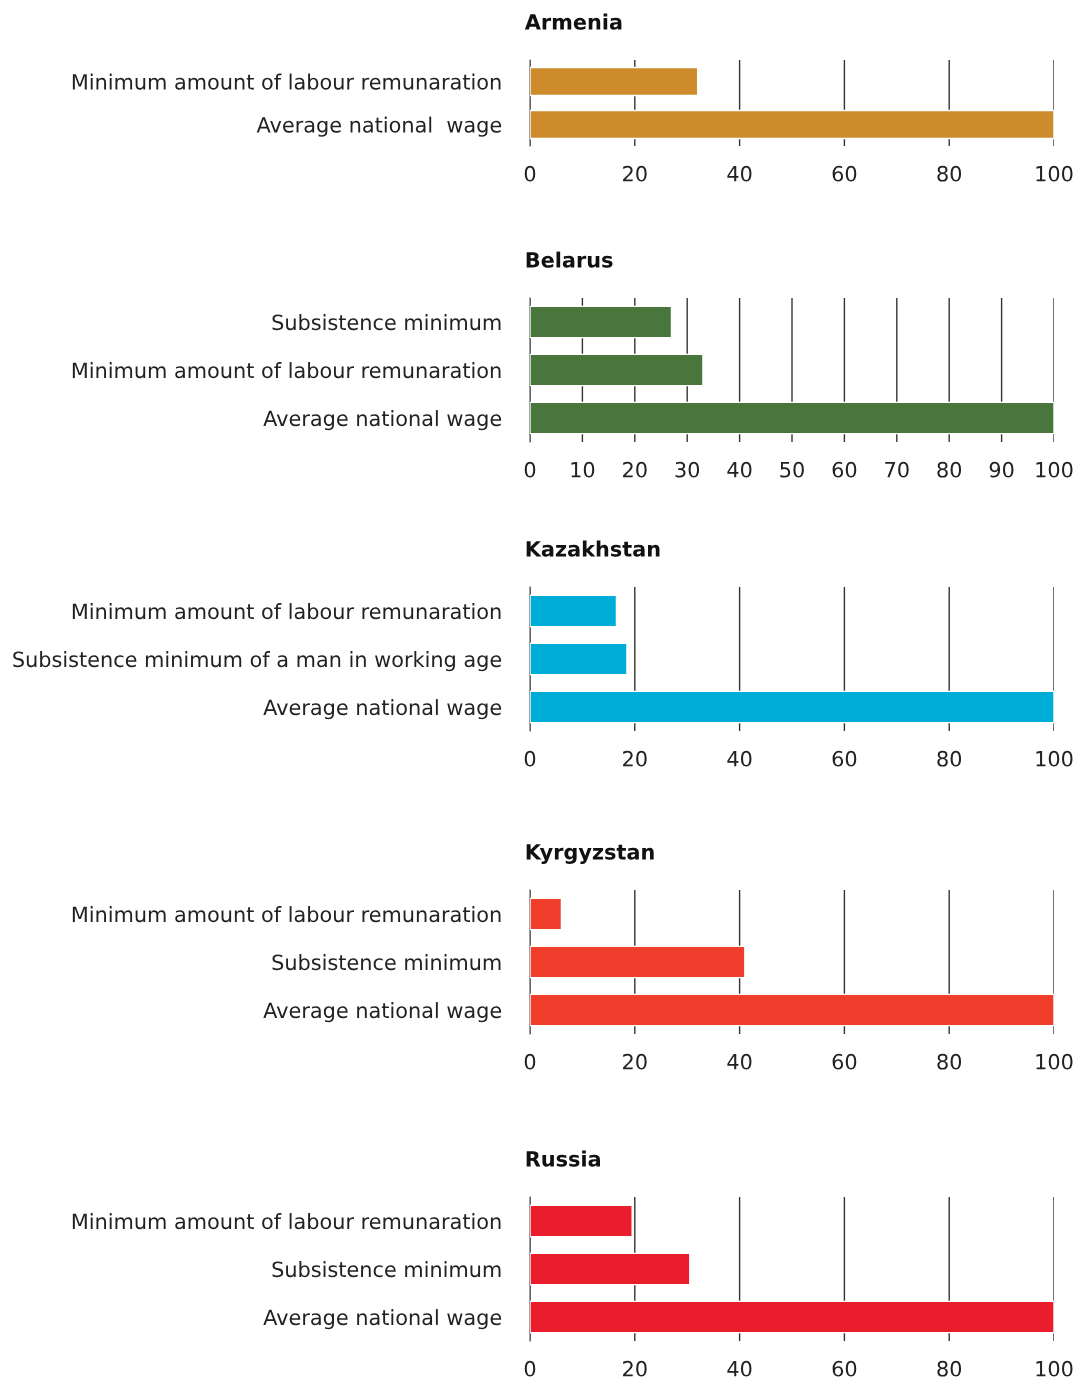 The height and width of the screenshot is (1379, 1083). Describe the element at coordinates (687, 469) in the screenshot. I see `x-tick-label: 30` at that location.